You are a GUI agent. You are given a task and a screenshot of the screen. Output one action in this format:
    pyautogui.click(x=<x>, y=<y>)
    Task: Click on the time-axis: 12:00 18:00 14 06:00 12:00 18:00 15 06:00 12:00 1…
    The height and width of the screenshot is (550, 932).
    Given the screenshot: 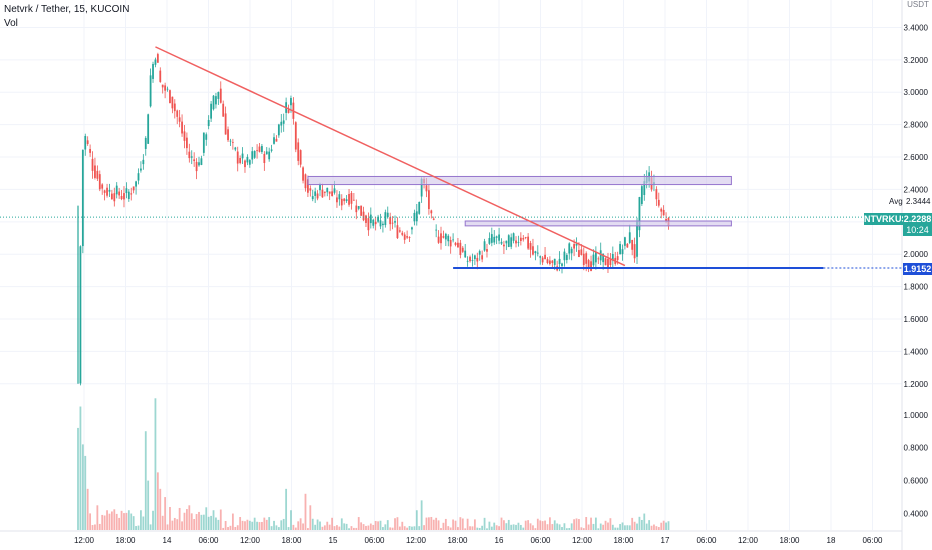 What is the action you would take?
    pyautogui.click(x=451, y=537)
    